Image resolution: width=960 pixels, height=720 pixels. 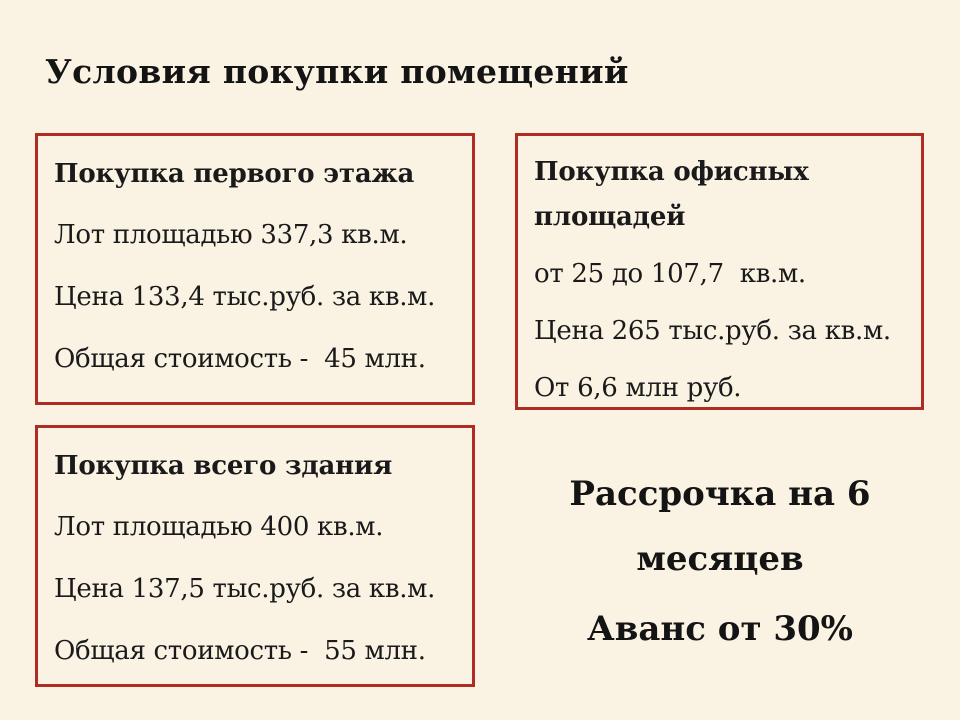 I want to click on card-whole-building-price-per-sqm: Цена 137,5 тыс.руб. за кв.м., so click(x=245, y=589).